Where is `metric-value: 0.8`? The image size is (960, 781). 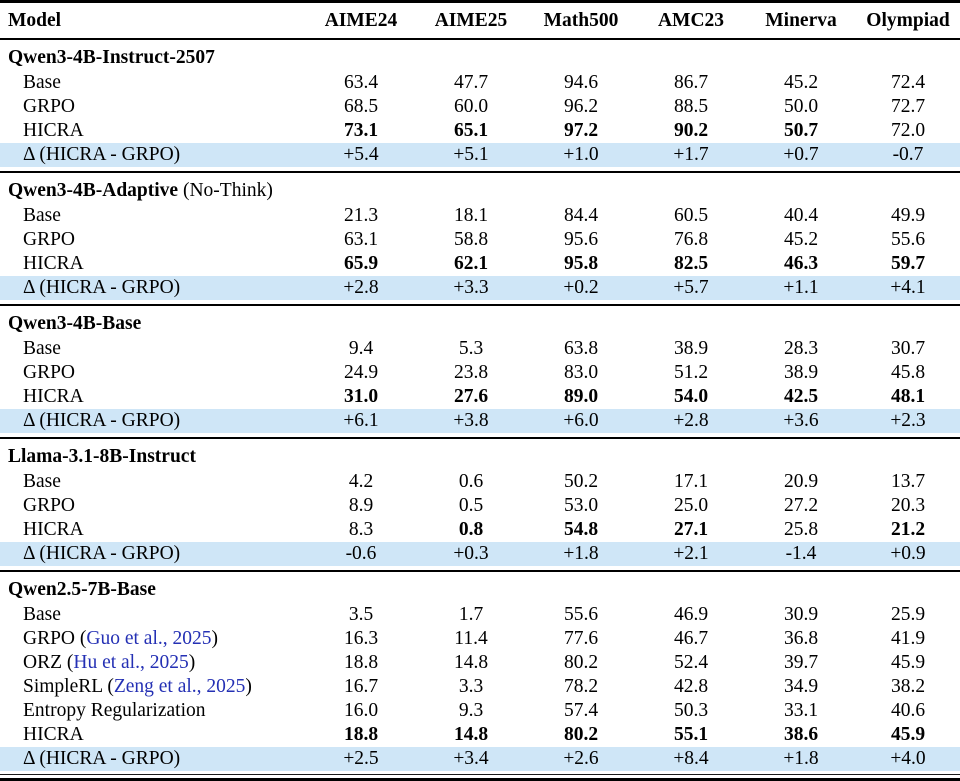
metric-value: 0.8 is located at coordinates (471, 529).